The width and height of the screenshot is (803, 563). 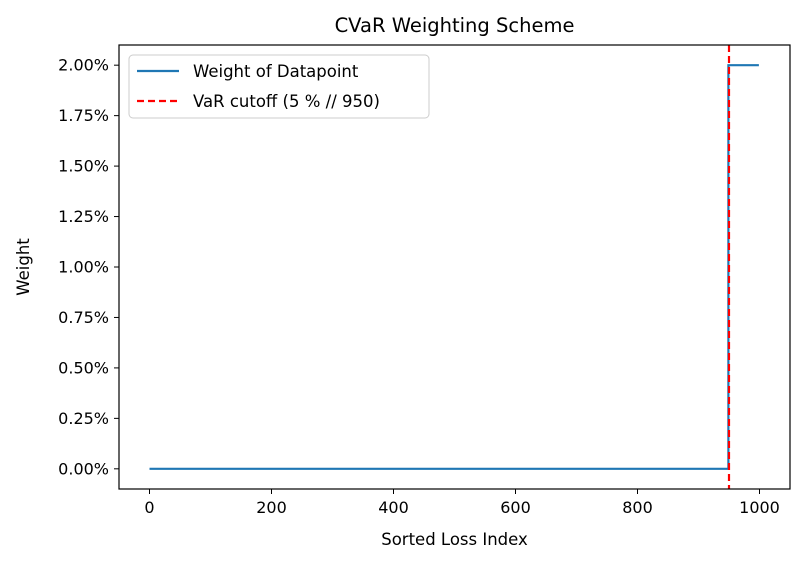 What do you see at coordinates (393, 507) in the screenshot?
I see `x-tick-label: 400` at bounding box center [393, 507].